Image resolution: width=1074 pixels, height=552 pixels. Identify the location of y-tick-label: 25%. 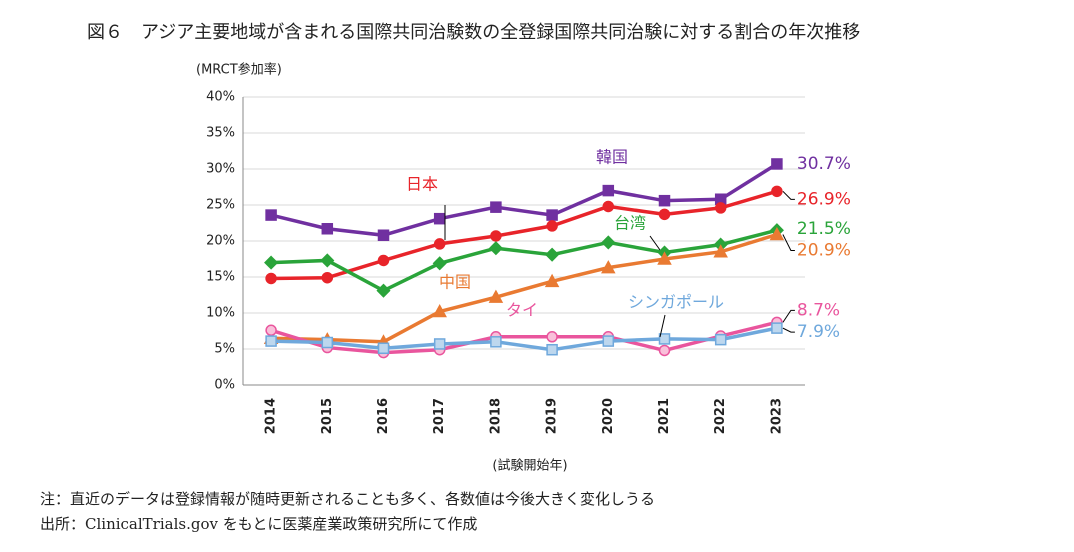
(220, 205).